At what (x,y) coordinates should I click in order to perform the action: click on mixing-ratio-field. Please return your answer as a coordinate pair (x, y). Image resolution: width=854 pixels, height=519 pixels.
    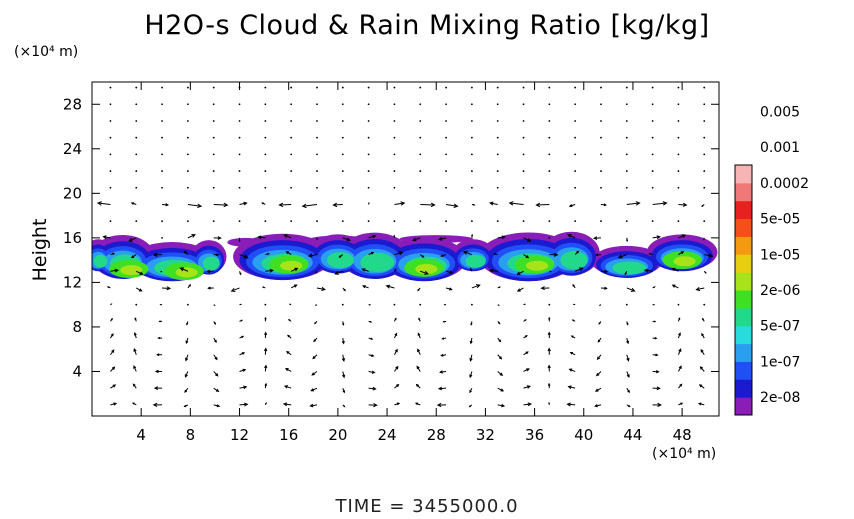
    Looking at the image, I should click on (405, 256).